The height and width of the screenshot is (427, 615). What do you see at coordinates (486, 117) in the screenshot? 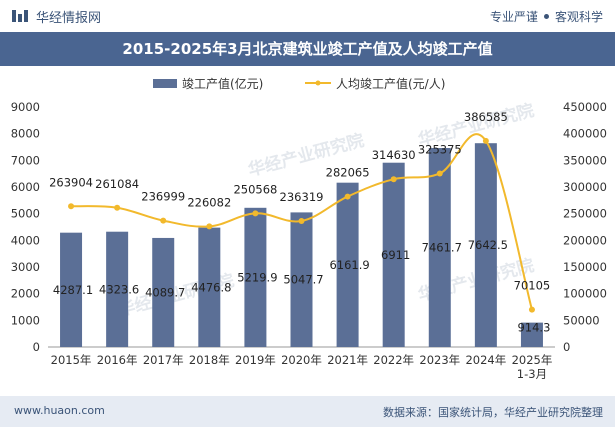
I see `line-value-label: 386585` at bounding box center [486, 117].